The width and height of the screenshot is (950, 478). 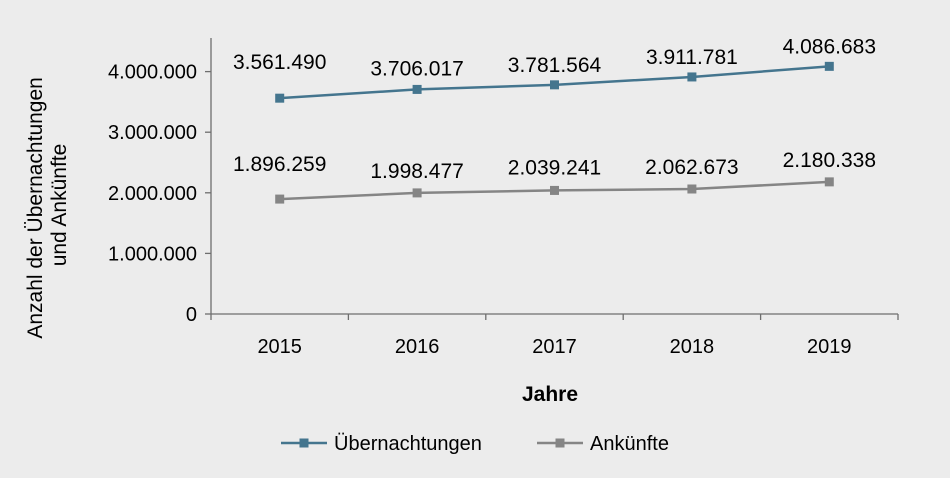 What do you see at coordinates (554, 347) in the screenshot?
I see `x-tick-label: 2017` at bounding box center [554, 347].